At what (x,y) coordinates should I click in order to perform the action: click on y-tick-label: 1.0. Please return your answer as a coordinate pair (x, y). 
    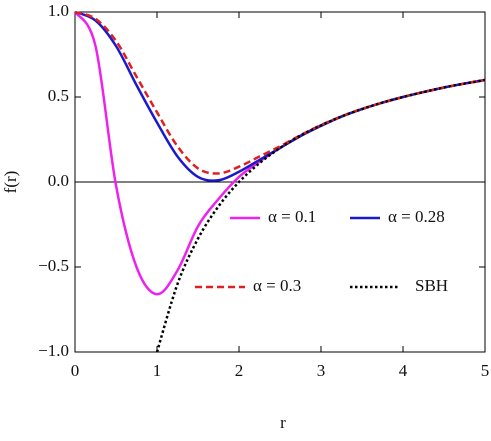
    Looking at the image, I should click on (58, 10).